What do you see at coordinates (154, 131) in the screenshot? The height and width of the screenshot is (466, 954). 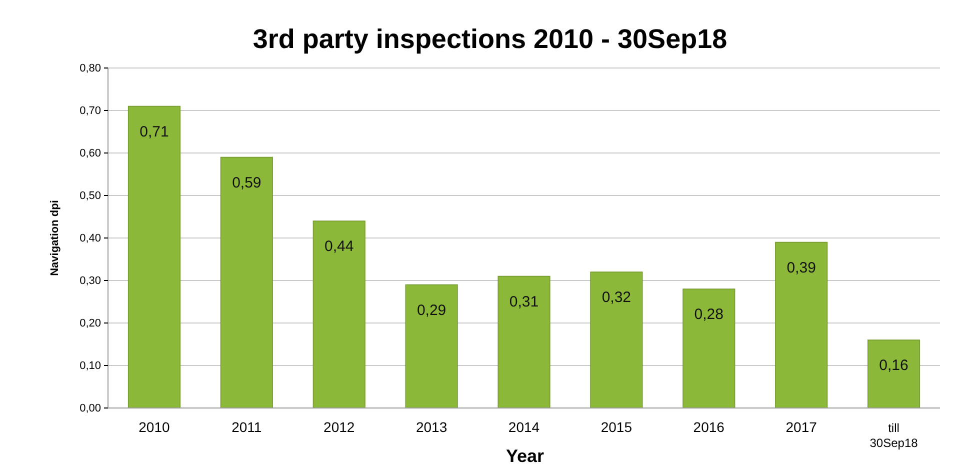 I see `data-label: 0,71` at bounding box center [154, 131].